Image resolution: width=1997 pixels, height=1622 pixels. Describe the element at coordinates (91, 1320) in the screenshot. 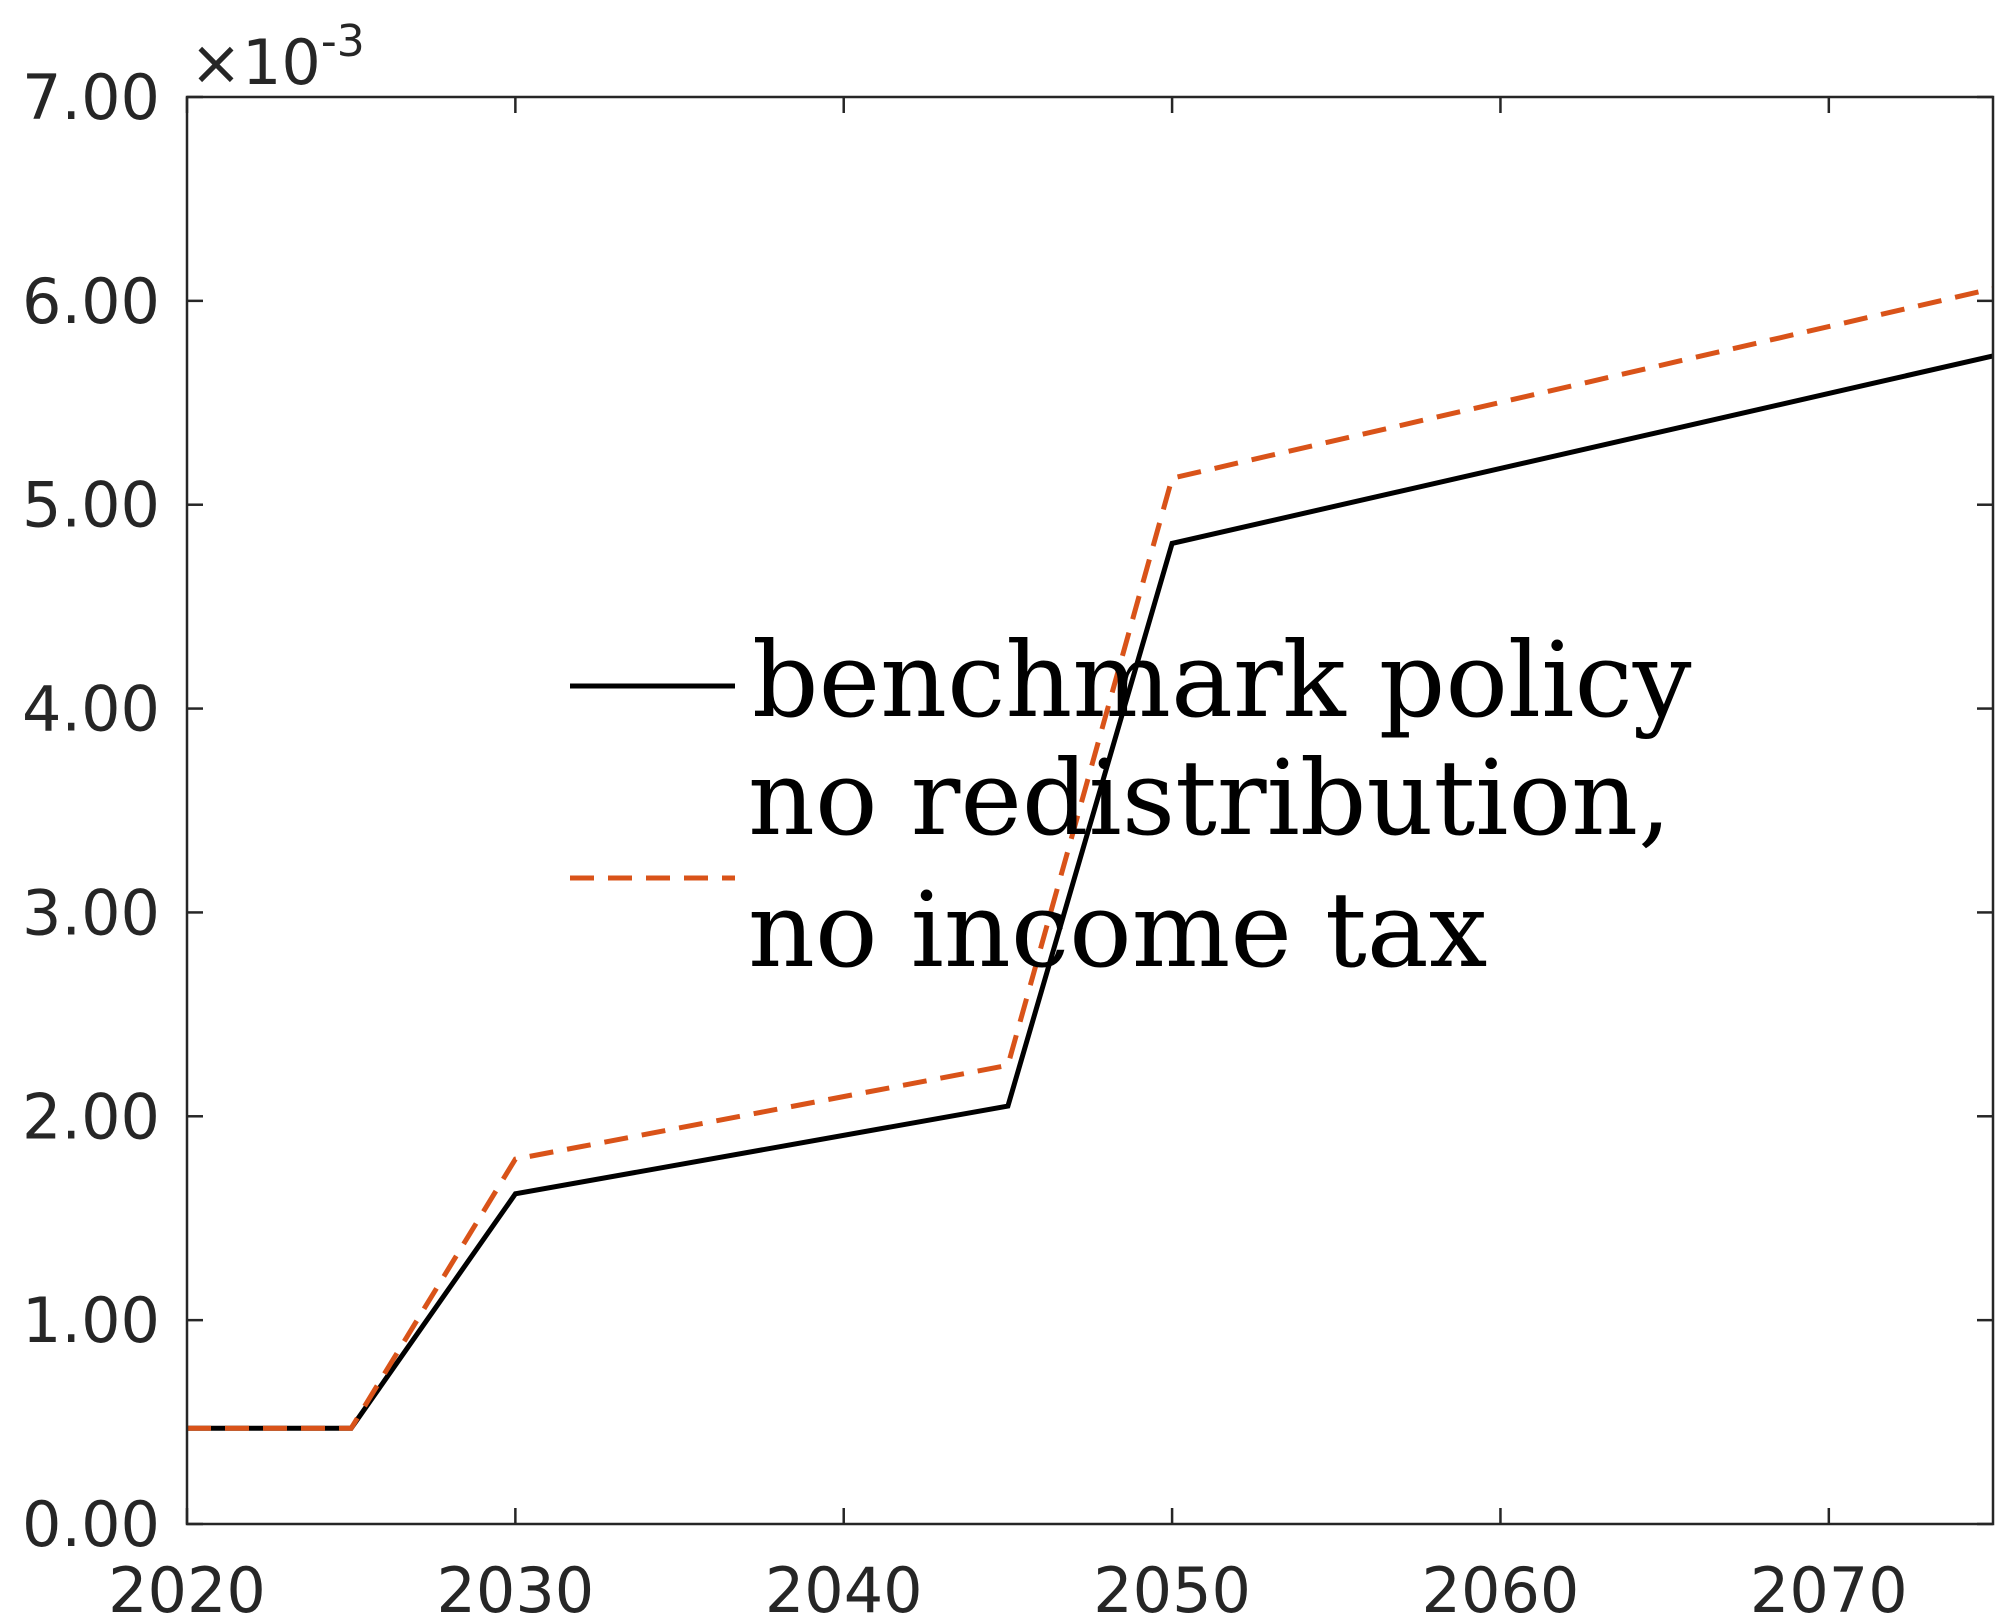

I see `y-tick-label-1: 1.00` at that location.